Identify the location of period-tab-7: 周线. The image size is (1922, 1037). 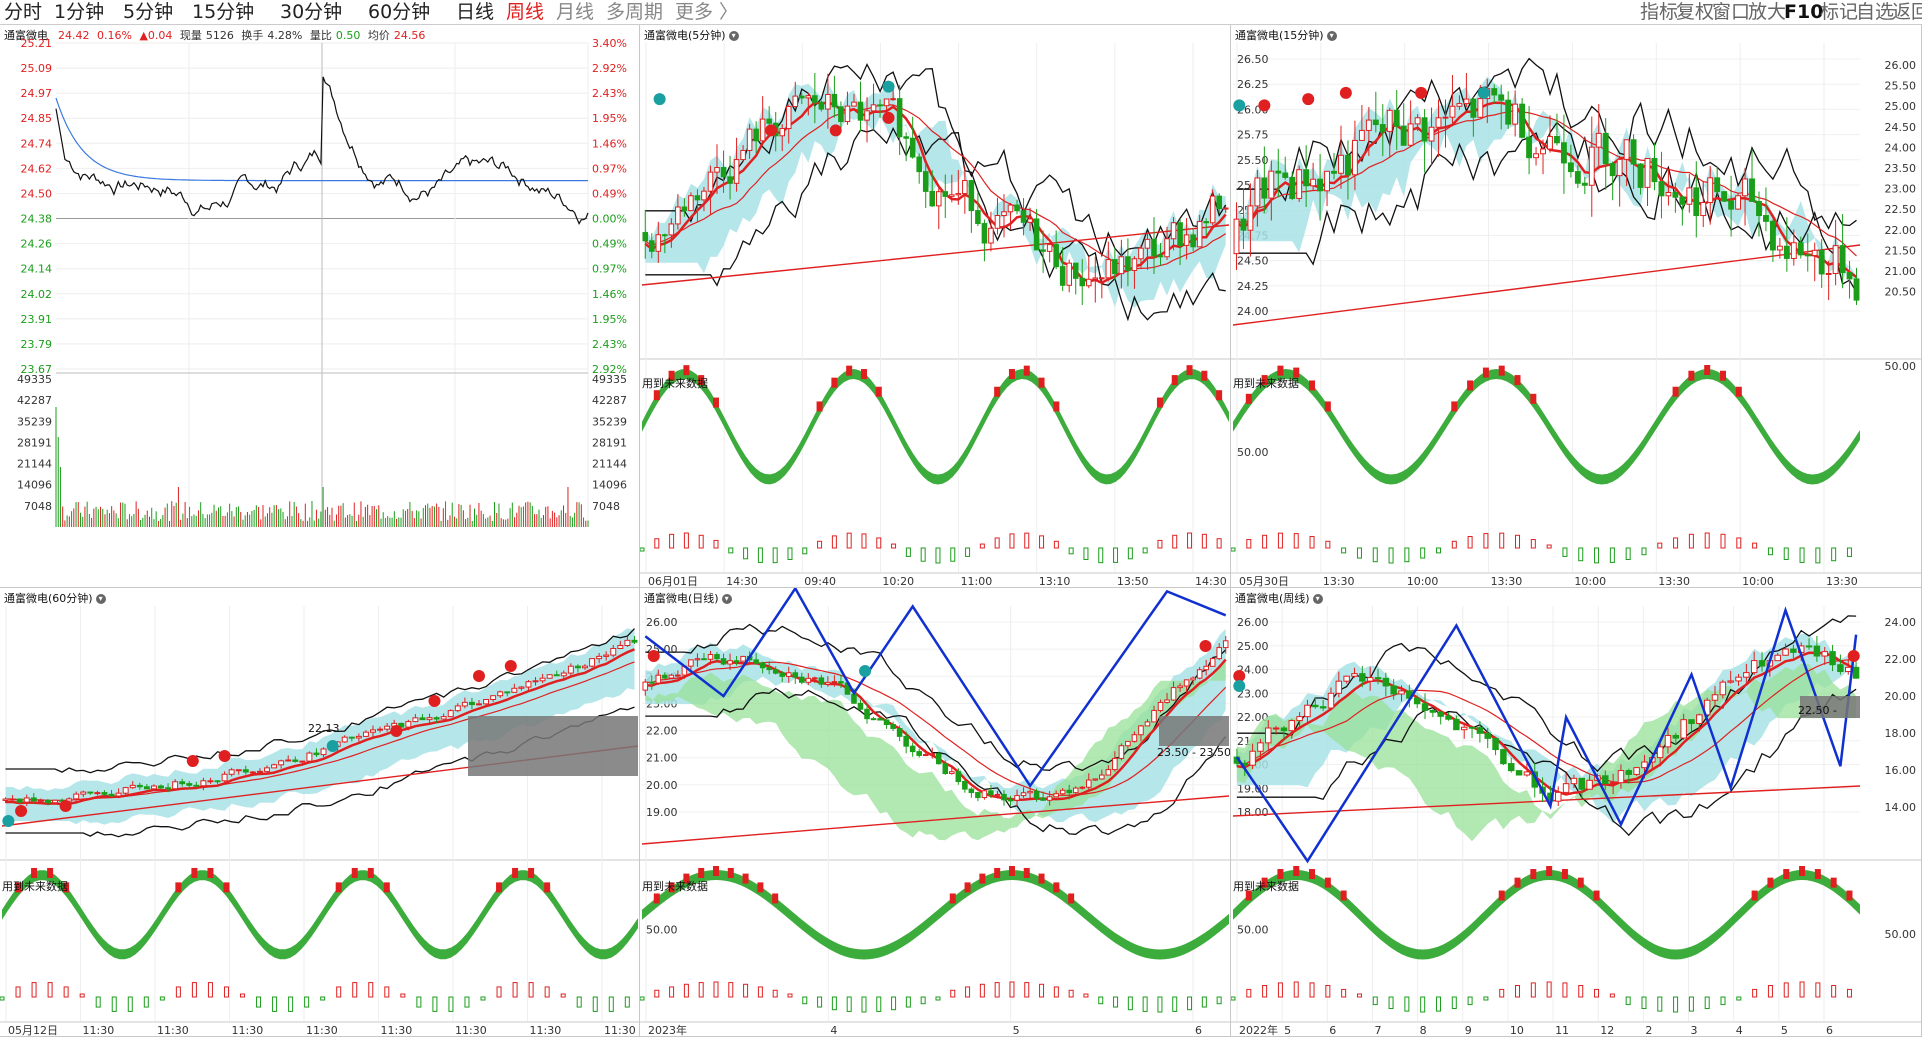
(525, 12).